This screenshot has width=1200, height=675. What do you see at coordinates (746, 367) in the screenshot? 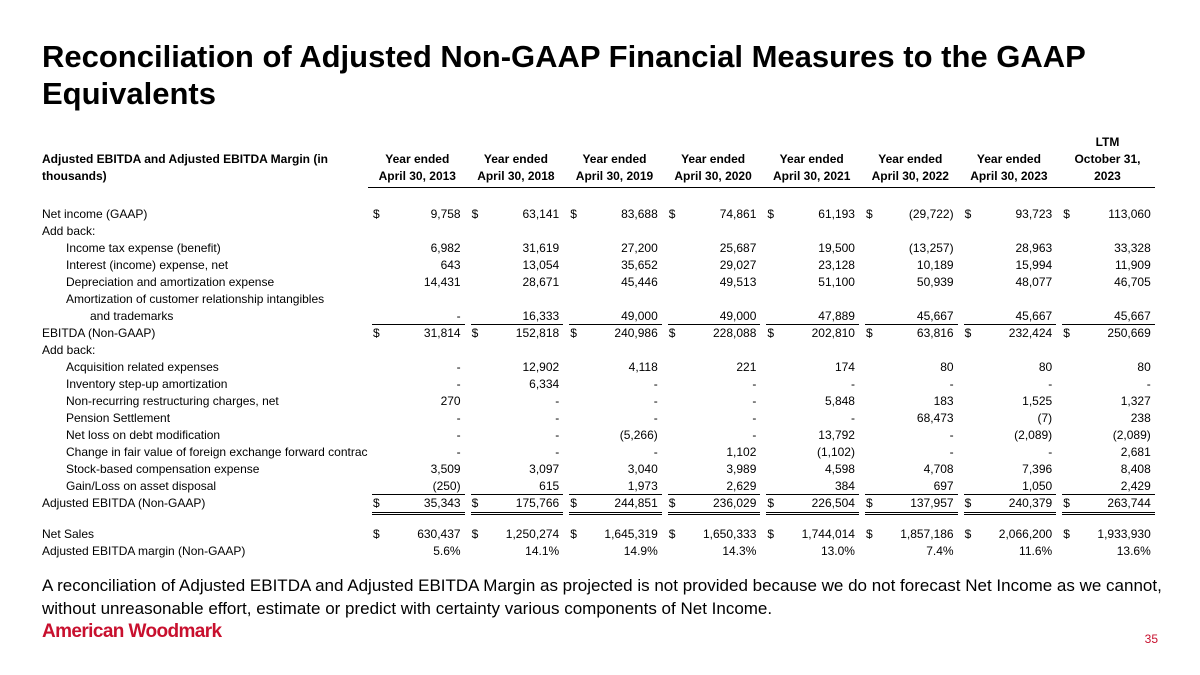
I see `cell: 221` at bounding box center [746, 367].